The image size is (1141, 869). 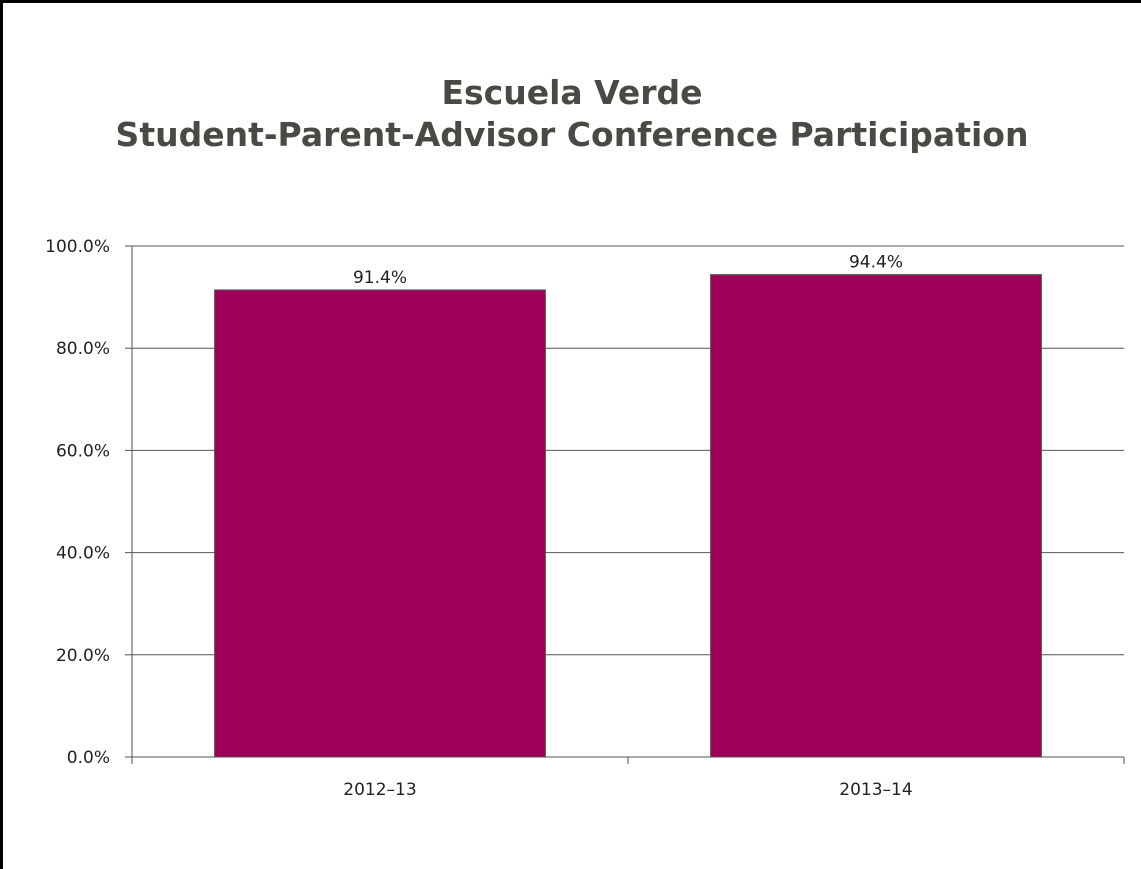 I want to click on y-tick-label: 0.0%, so click(x=88, y=758).